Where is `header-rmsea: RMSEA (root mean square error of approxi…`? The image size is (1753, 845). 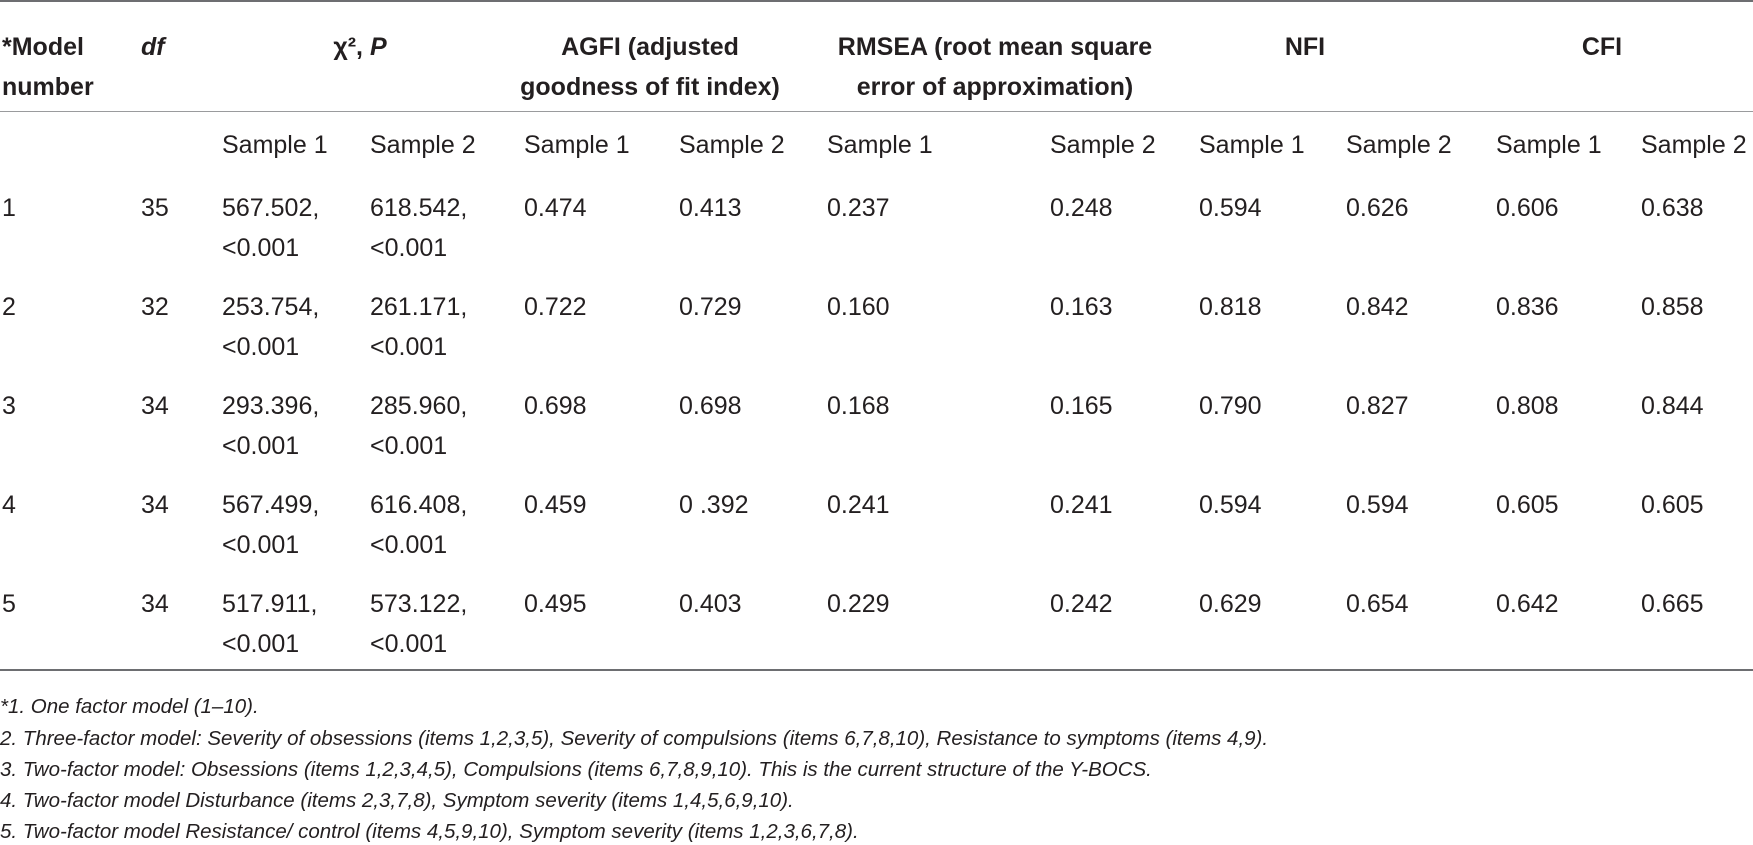
header-rmsea: RMSEA (root mean square error of approxi… is located at coordinates (995, 67).